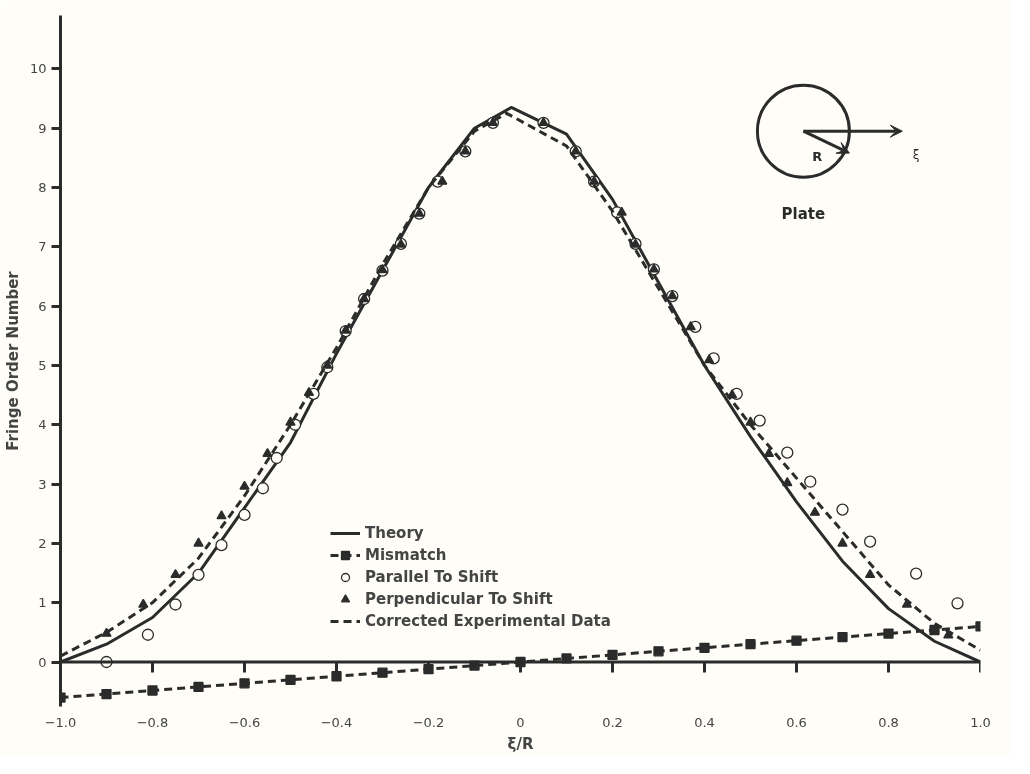  I want to click on annotation: ξ, so click(916, 154).